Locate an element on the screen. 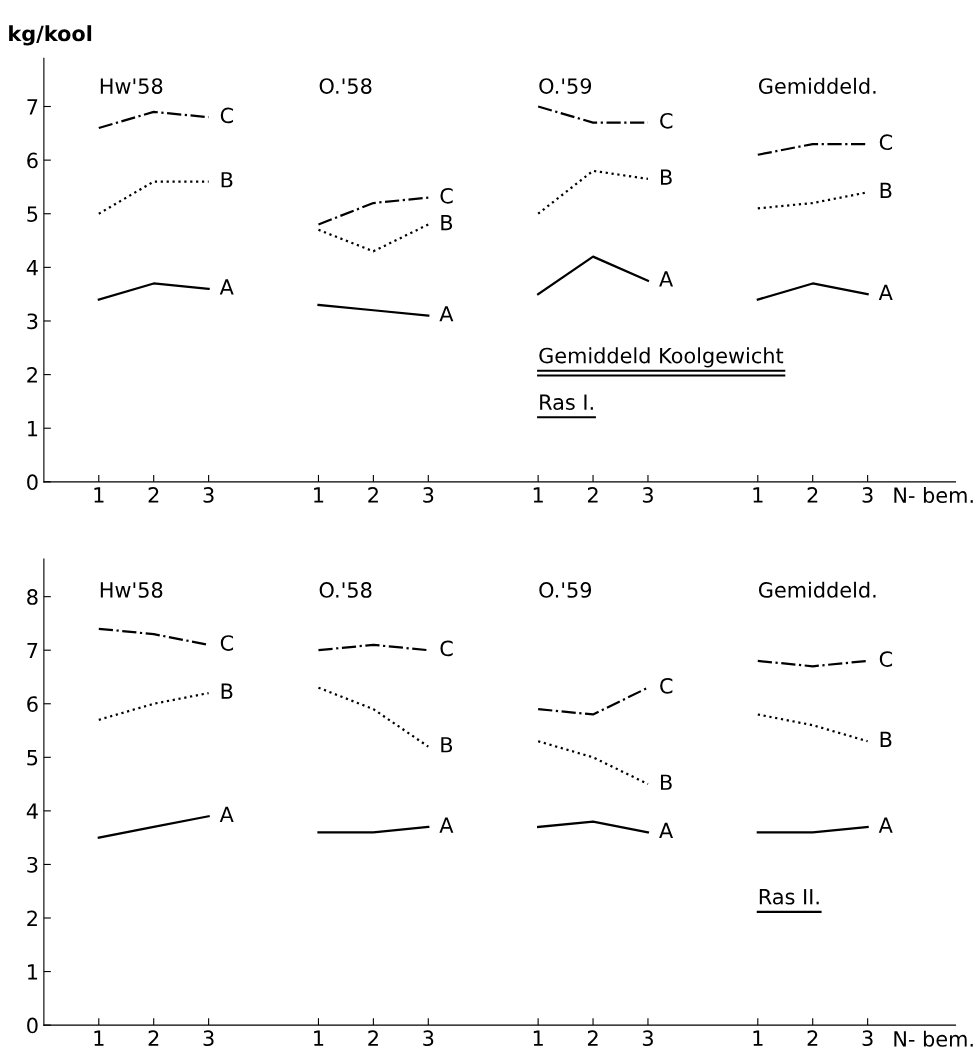 The height and width of the screenshot is (1059, 975). y-axis-title: kg/kool is located at coordinates (50, 35).